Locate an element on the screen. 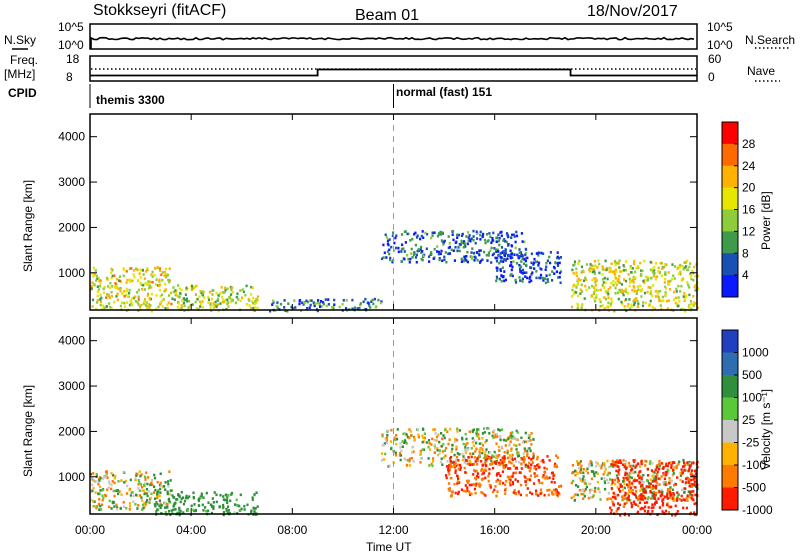  nsky-right-tick-top: 10^5 is located at coordinates (720, 27).